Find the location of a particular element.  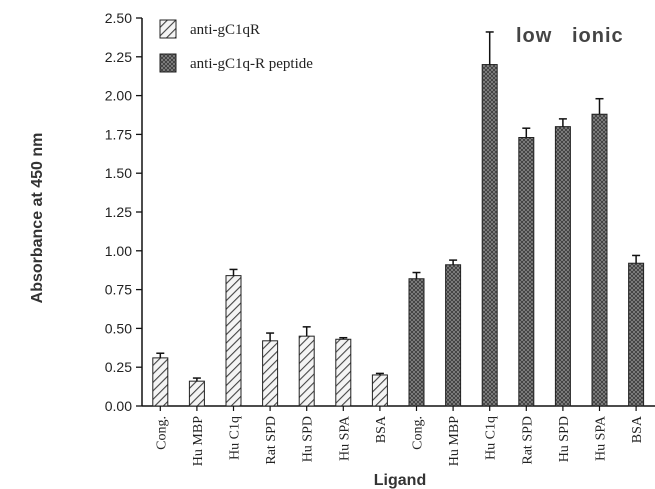

chart-annotation: low ionic is located at coordinates (570, 36).